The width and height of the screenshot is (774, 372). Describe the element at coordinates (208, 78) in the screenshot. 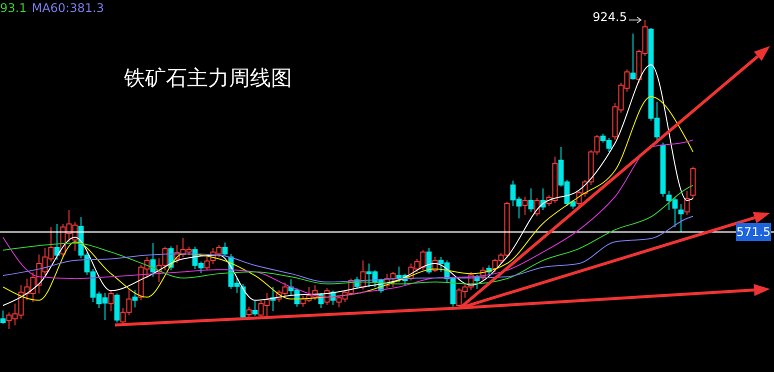

I see `text: 铁矿石主力周线图` at that location.